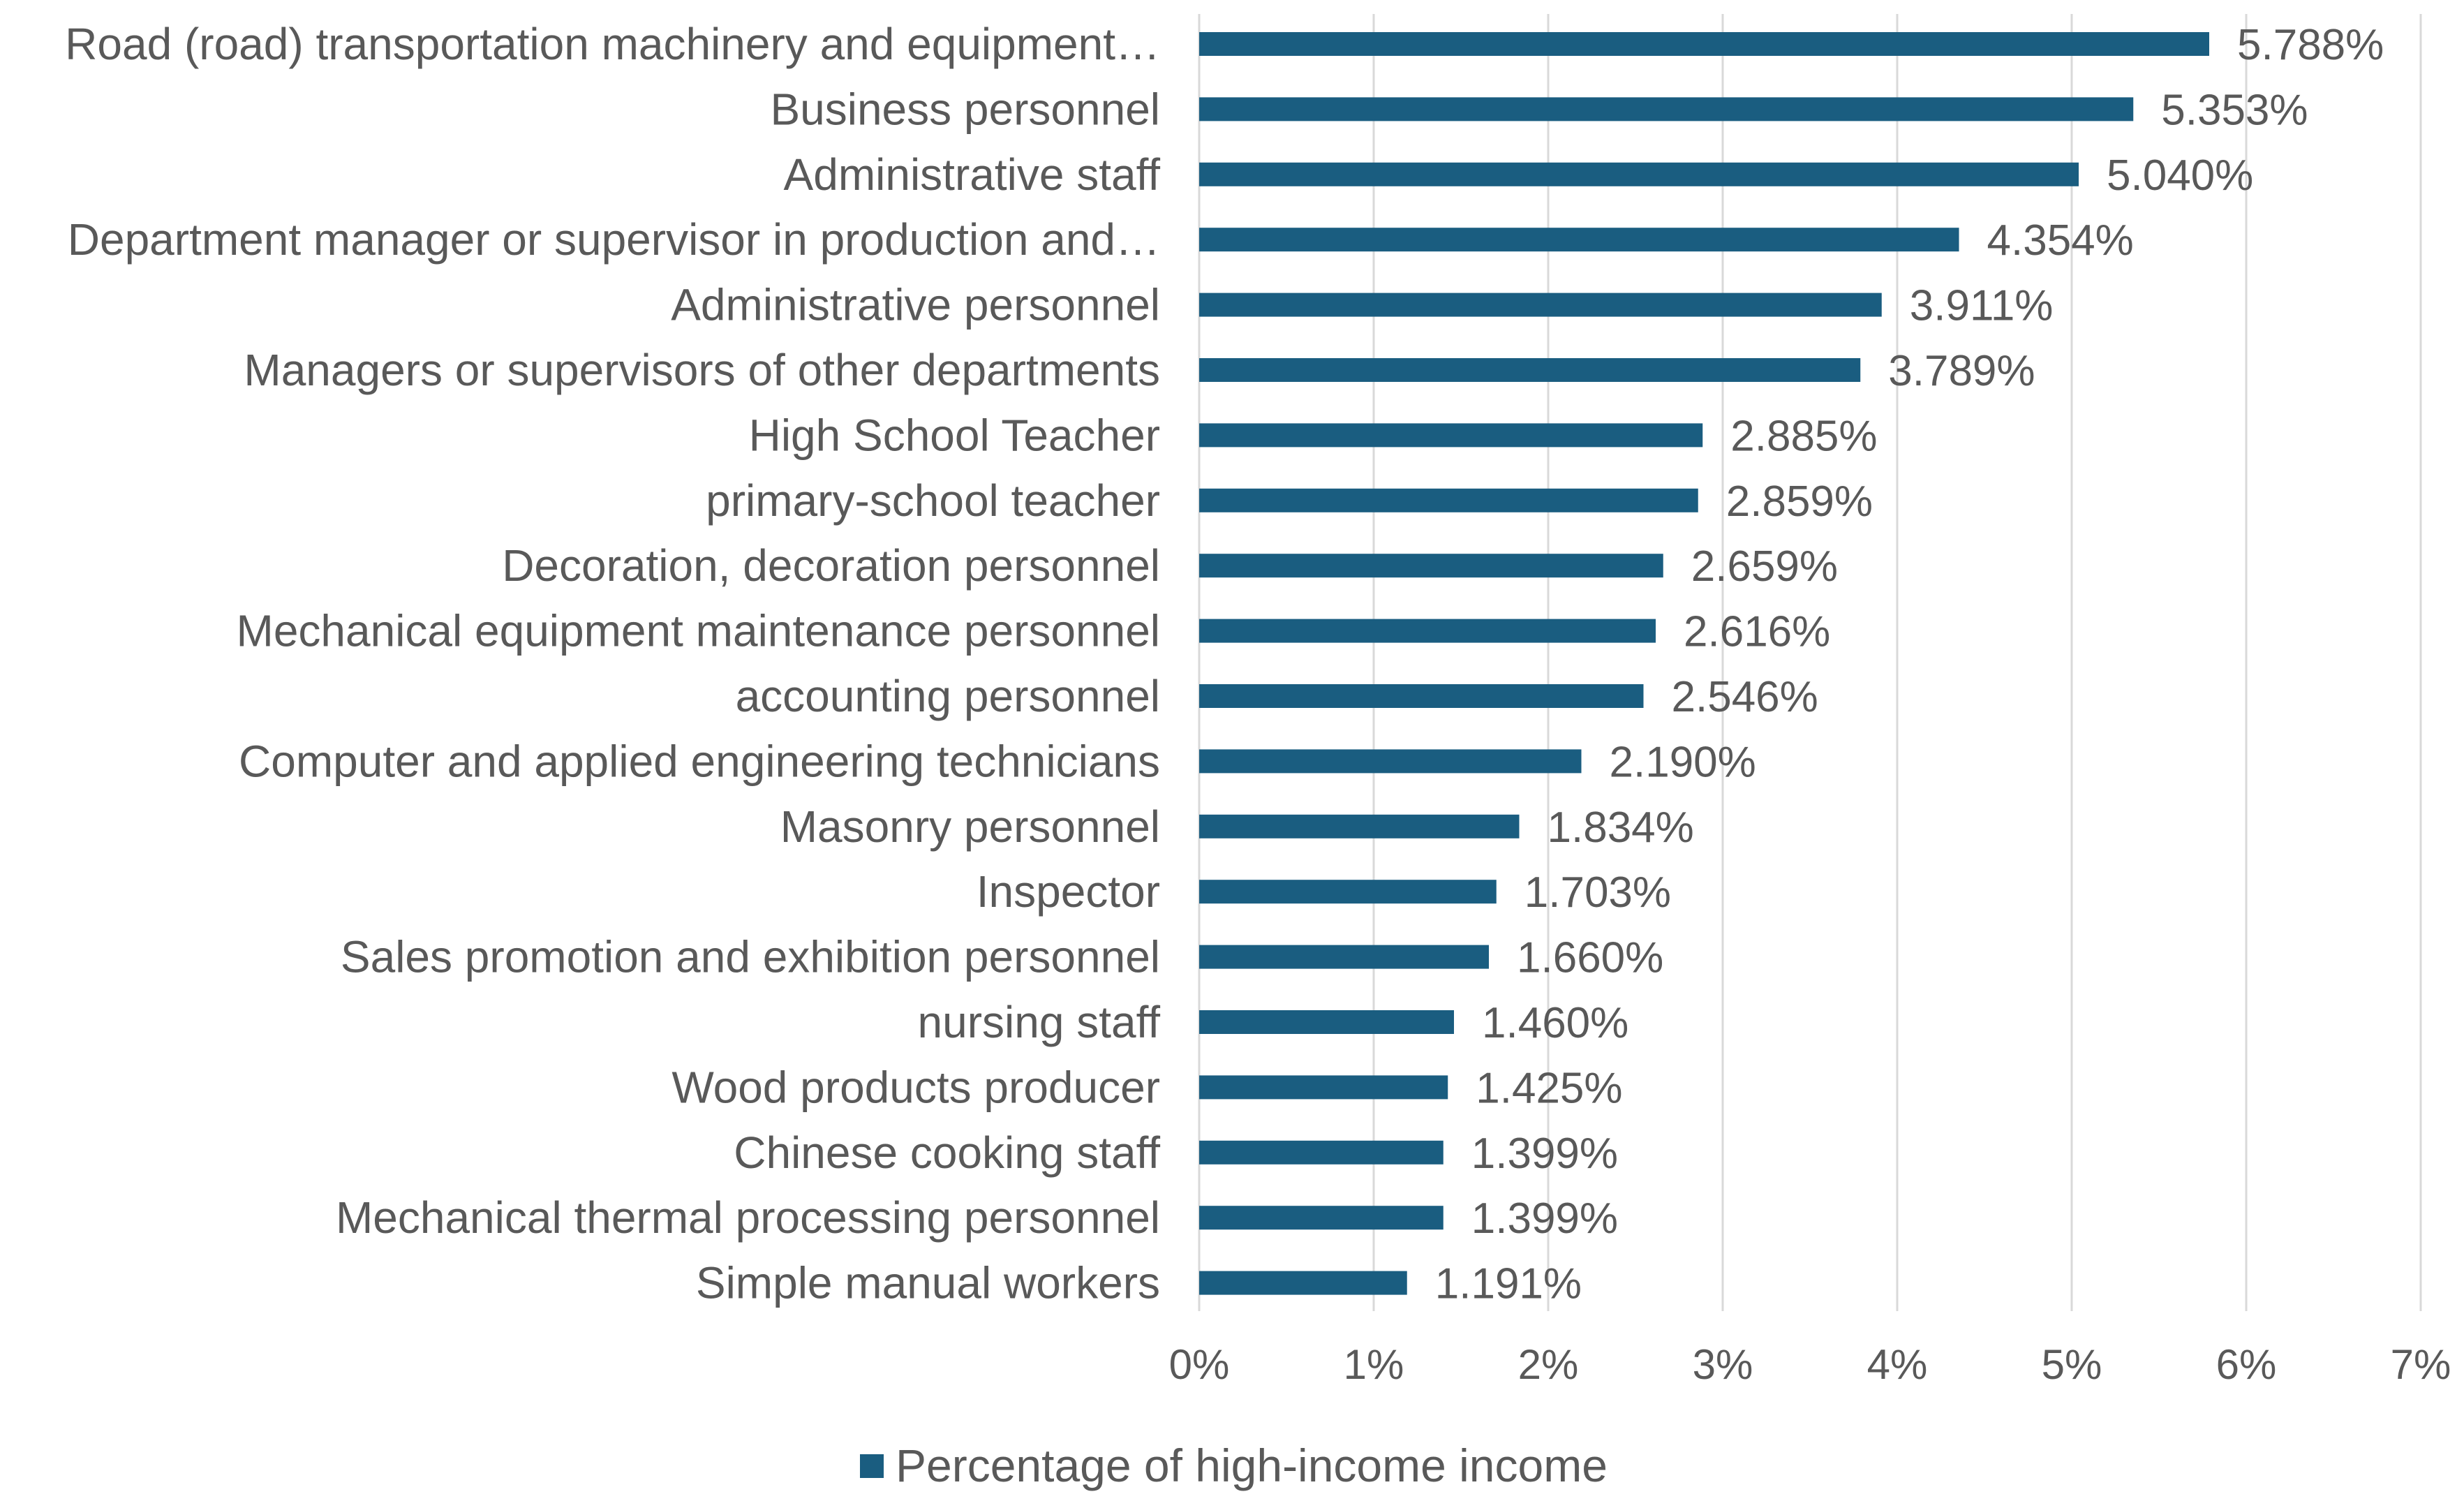 The width and height of the screenshot is (2464, 1508). Describe the element at coordinates (915, 305) in the screenshot. I see `category-label: Administrative personnel` at that location.